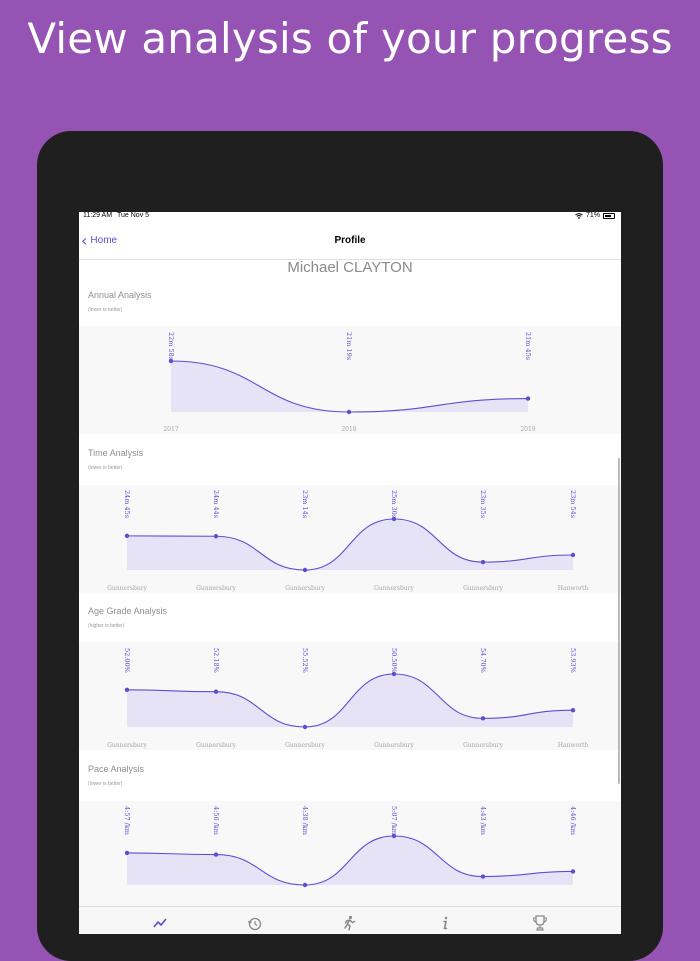 This screenshot has height=961, width=700. Describe the element at coordinates (394, 504) in the screenshot. I see `data-label: 25m 30s` at that location.